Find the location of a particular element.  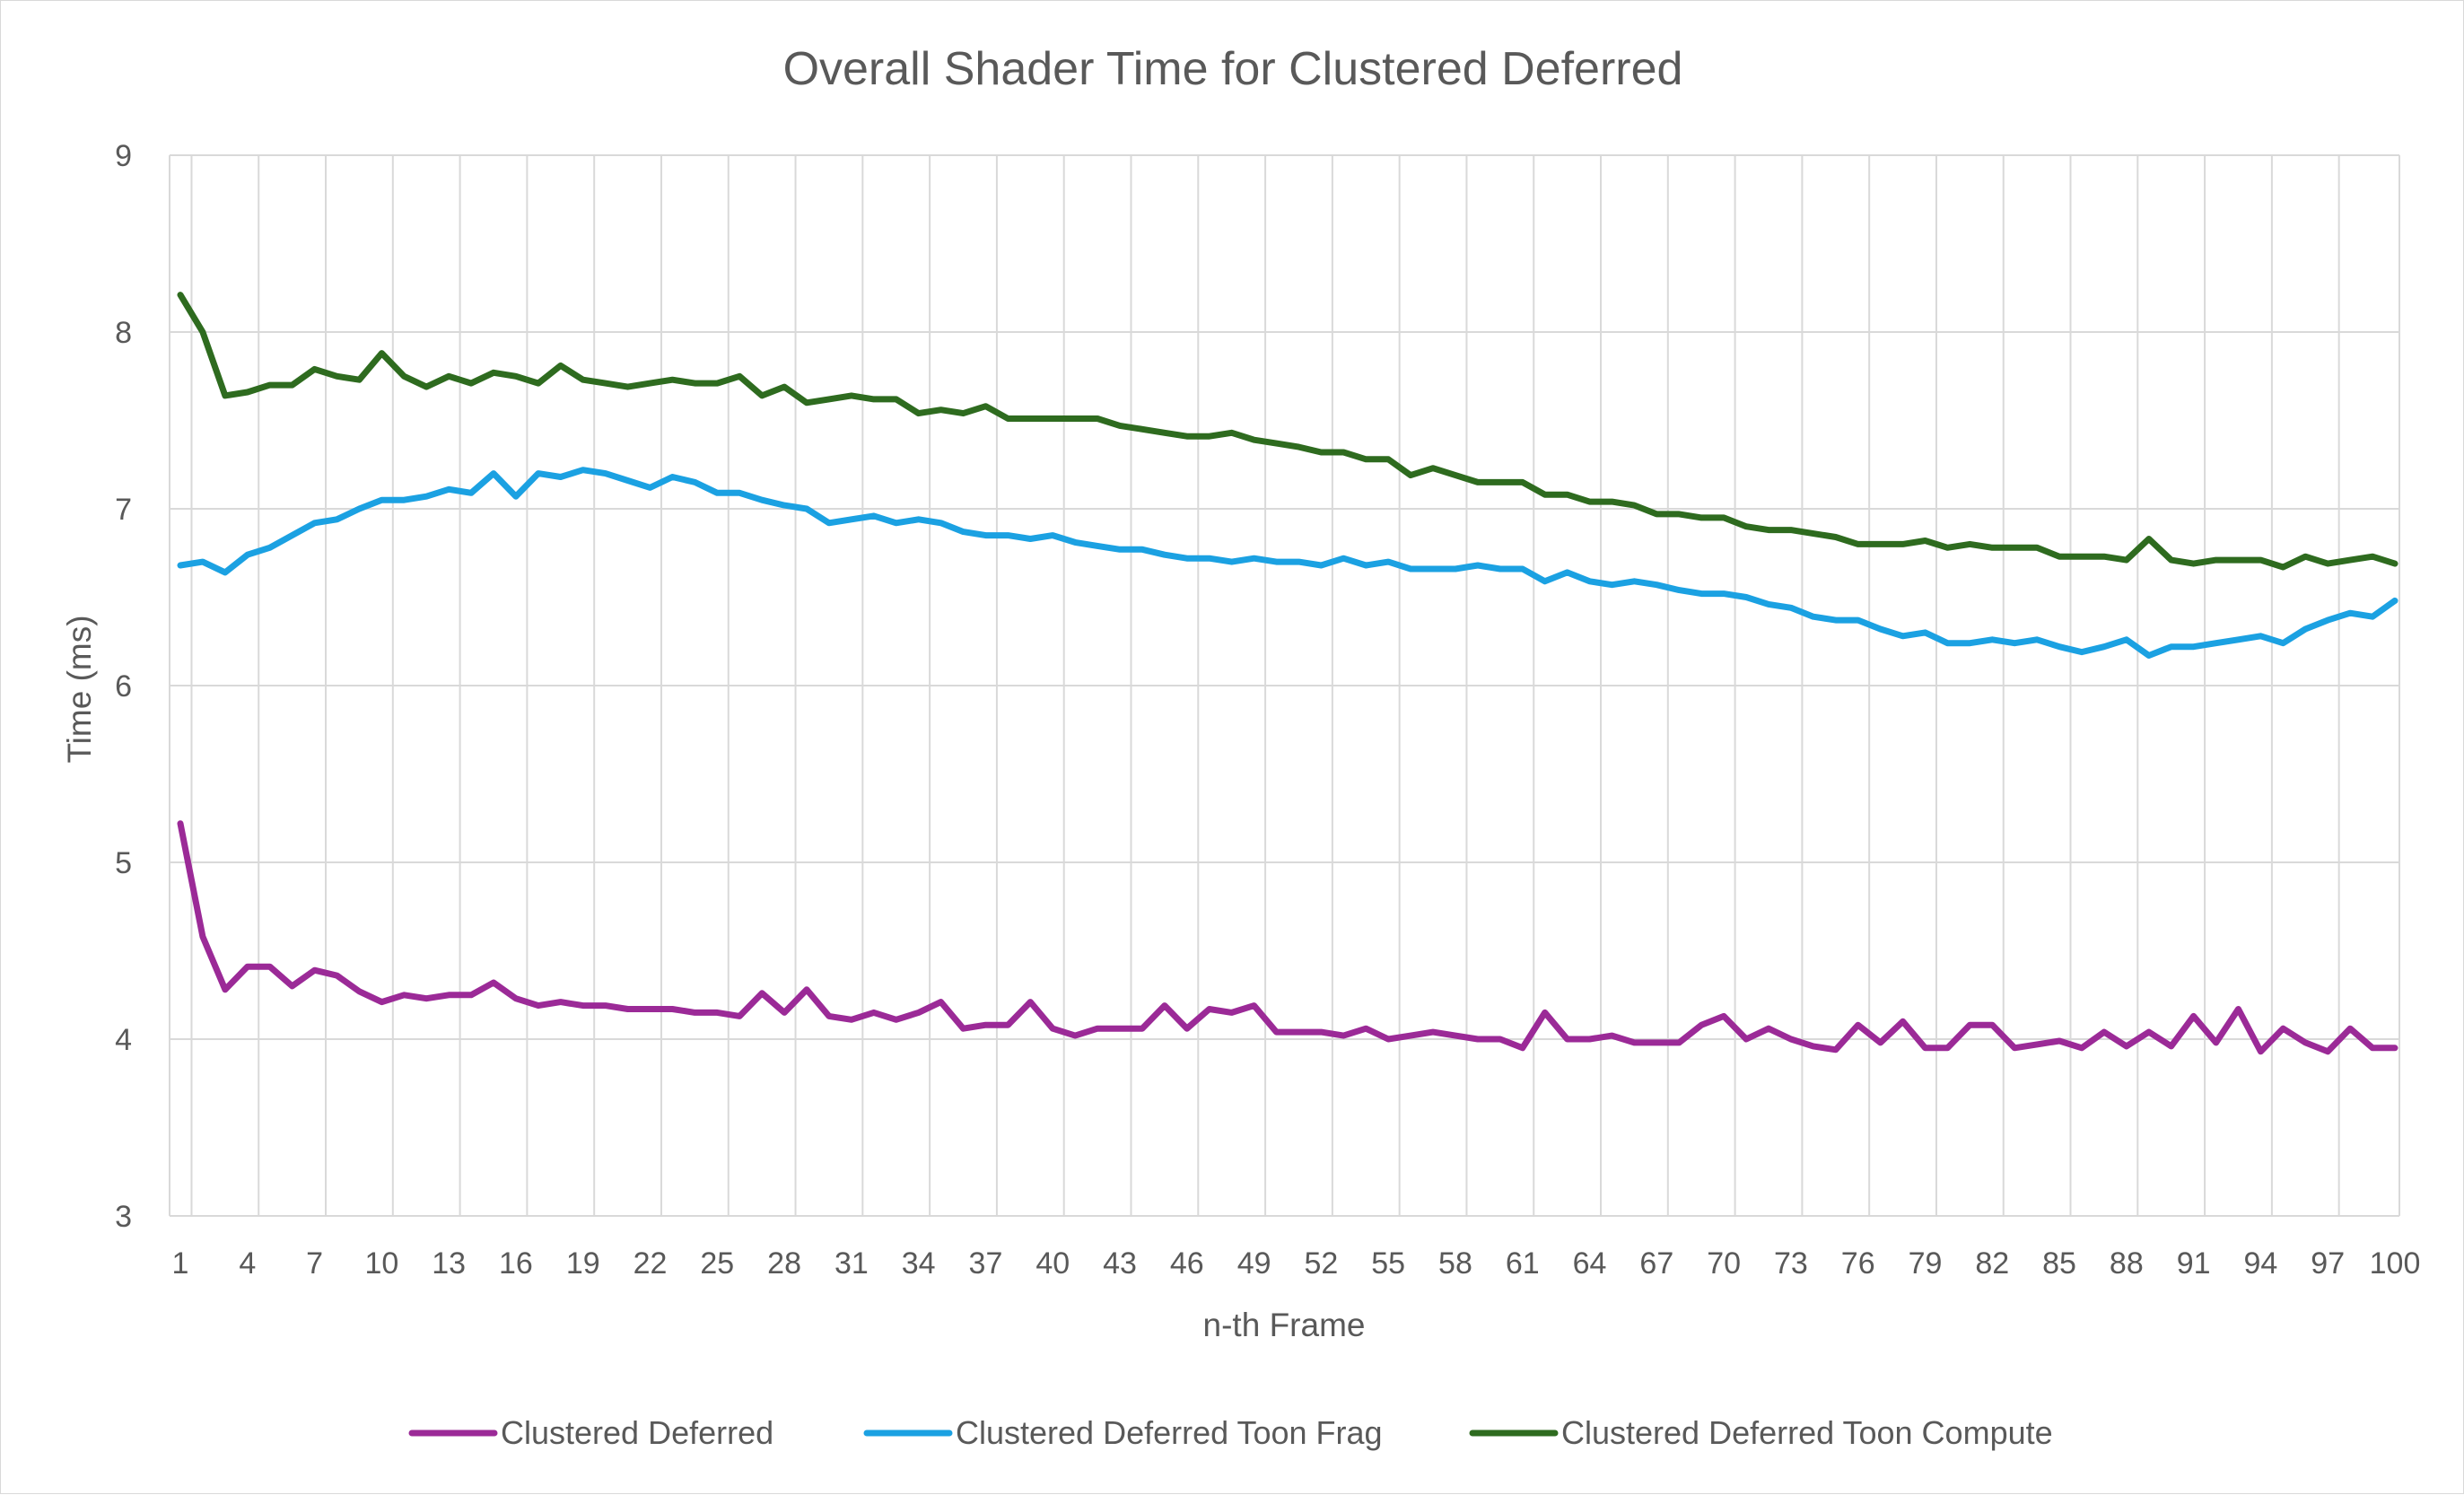

x-tick-label: 16 is located at coordinates (516, 1263).